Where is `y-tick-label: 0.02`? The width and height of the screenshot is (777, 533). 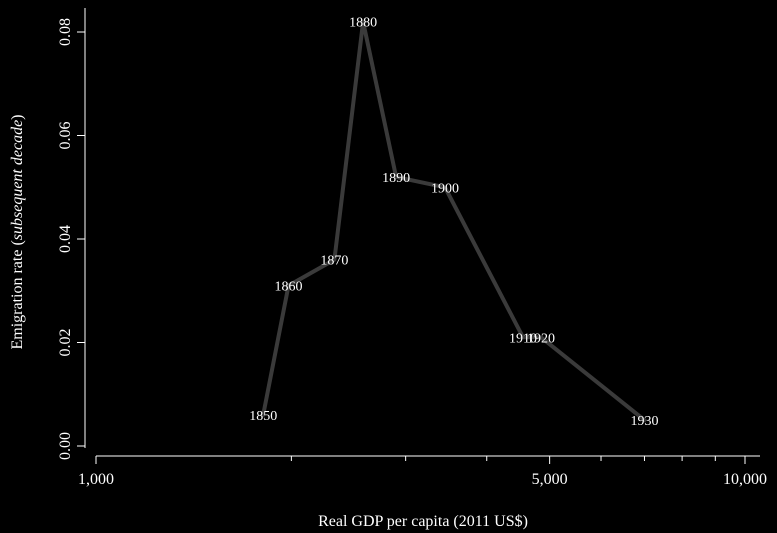
y-tick-label: 0.02 is located at coordinates (65, 343).